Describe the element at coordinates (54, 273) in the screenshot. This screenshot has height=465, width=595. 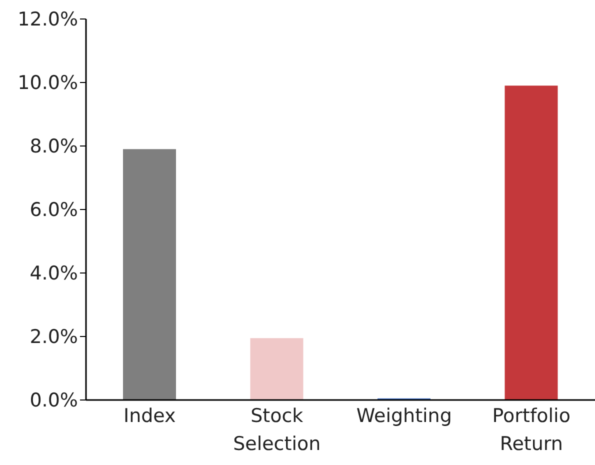
I see `y-tick-label: 4.0%` at that location.